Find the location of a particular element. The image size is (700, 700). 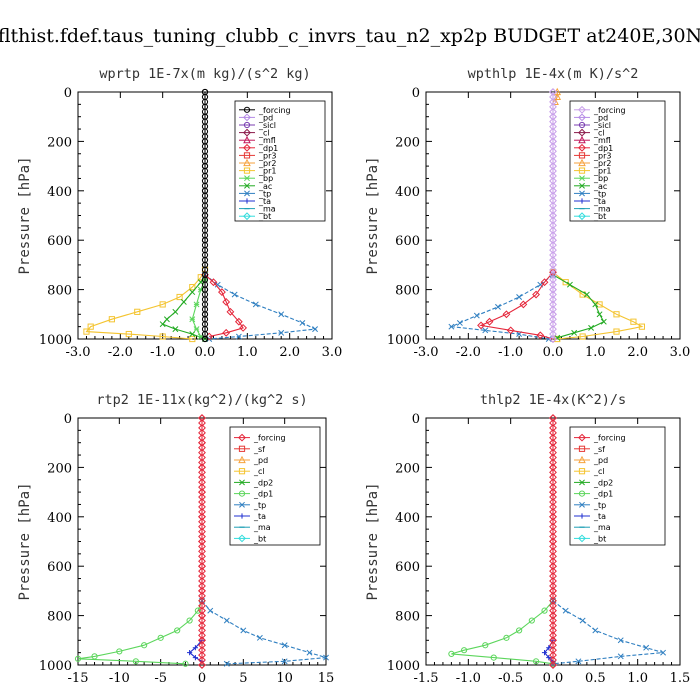

legend-label: _pr2 is located at coordinates (602, 163).